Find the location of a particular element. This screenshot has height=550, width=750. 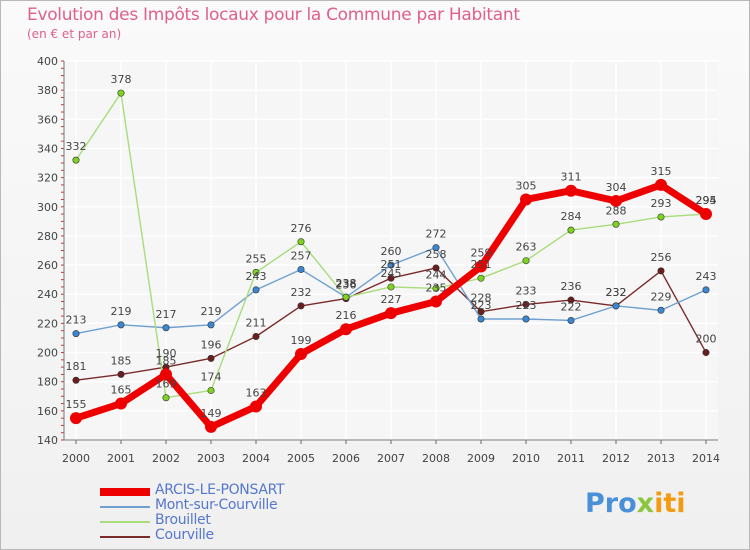

y-tick-label: 160 is located at coordinates (47, 411).